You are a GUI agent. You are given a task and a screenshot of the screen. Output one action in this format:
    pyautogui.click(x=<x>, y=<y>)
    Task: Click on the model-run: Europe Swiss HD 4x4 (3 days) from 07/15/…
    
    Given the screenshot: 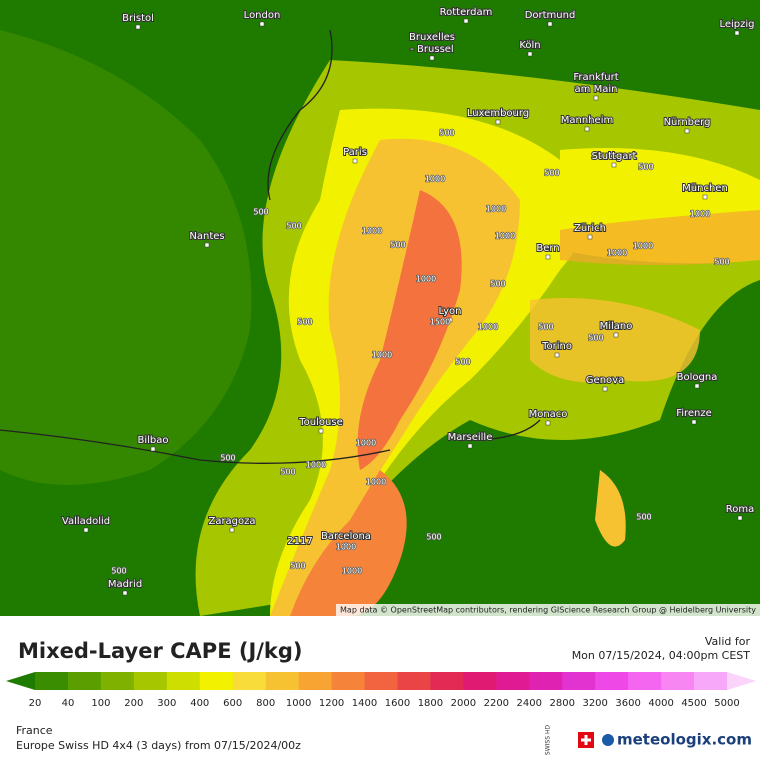 What is the action you would take?
    pyautogui.click(x=158, y=745)
    